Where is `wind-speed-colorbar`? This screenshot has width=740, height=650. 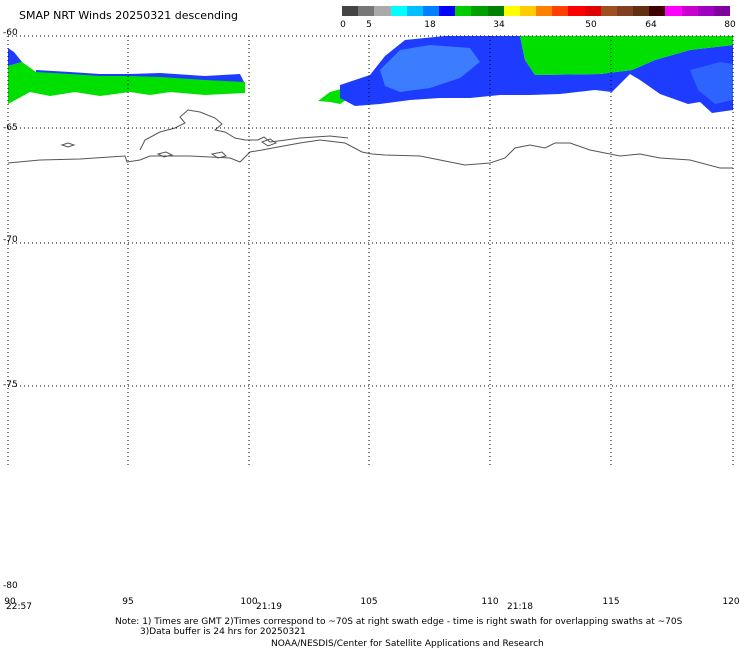
wind-speed-colorbar is located at coordinates (536, 11).